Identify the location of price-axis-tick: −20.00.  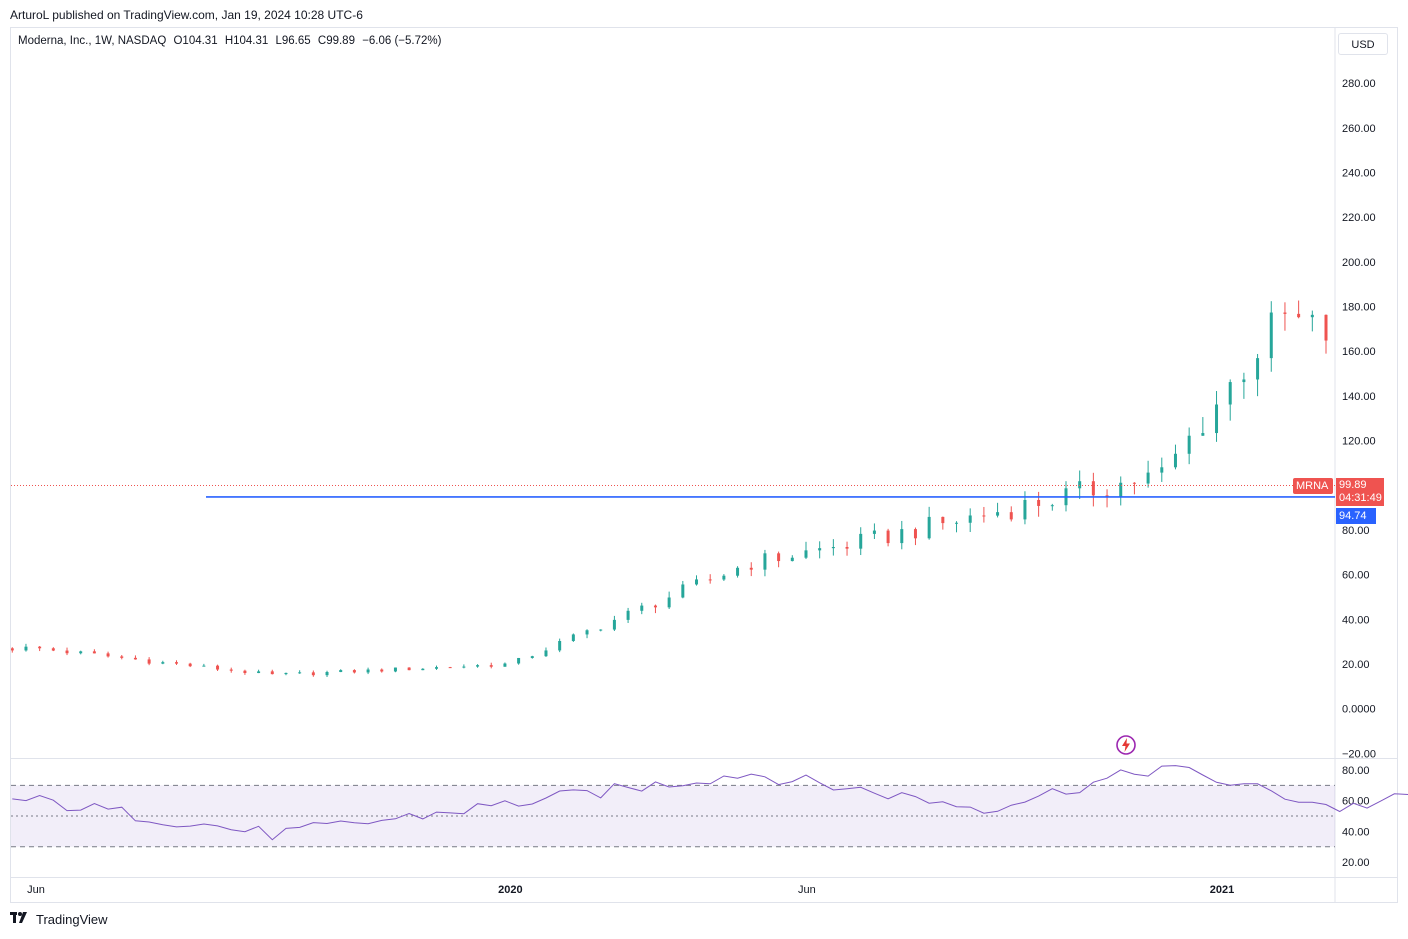
(1359, 754).